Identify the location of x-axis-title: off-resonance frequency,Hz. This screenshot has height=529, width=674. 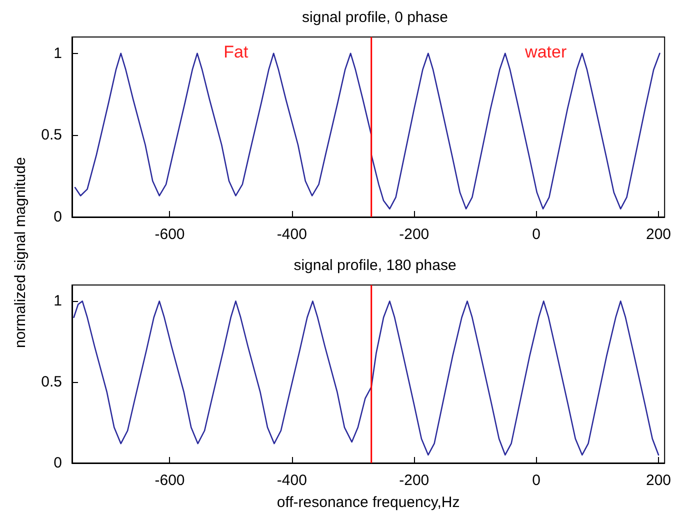
(368, 502).